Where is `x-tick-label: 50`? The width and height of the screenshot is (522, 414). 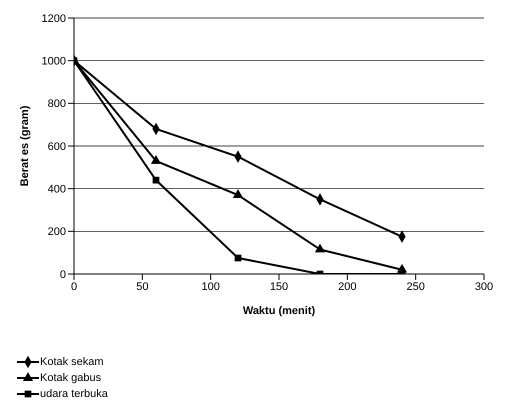
x-tick-label: 50 is located at coordinates (142, 286).